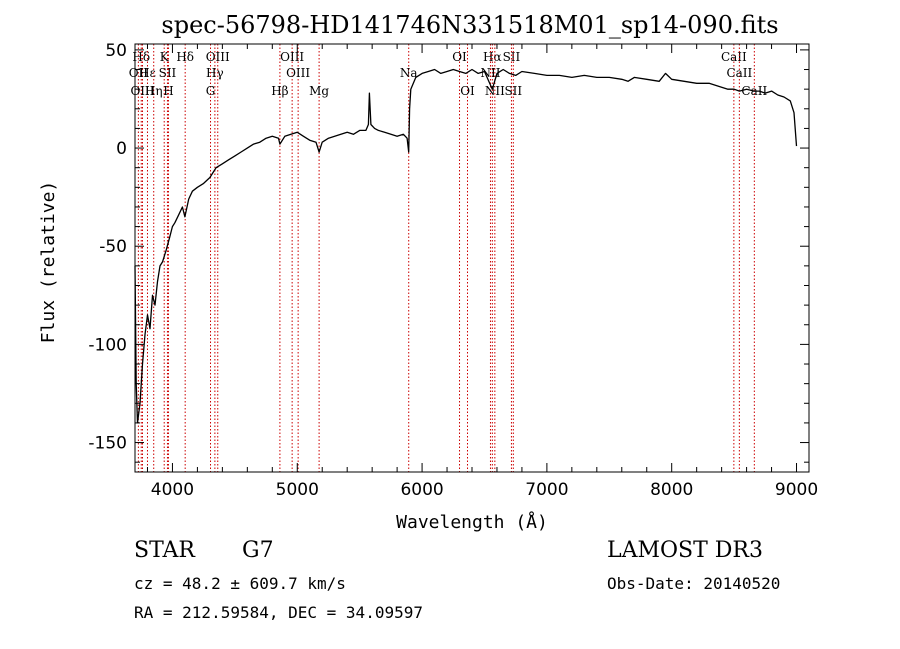 The width and height of the screenshot is (900, 649). I want to click on x-tick-label: 6000, so click(421, 490).